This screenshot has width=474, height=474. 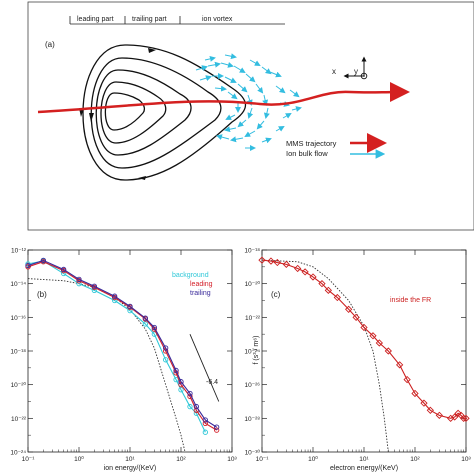 I want to click on region-label-vortex: ion vortex, so click(x=217, y=19).